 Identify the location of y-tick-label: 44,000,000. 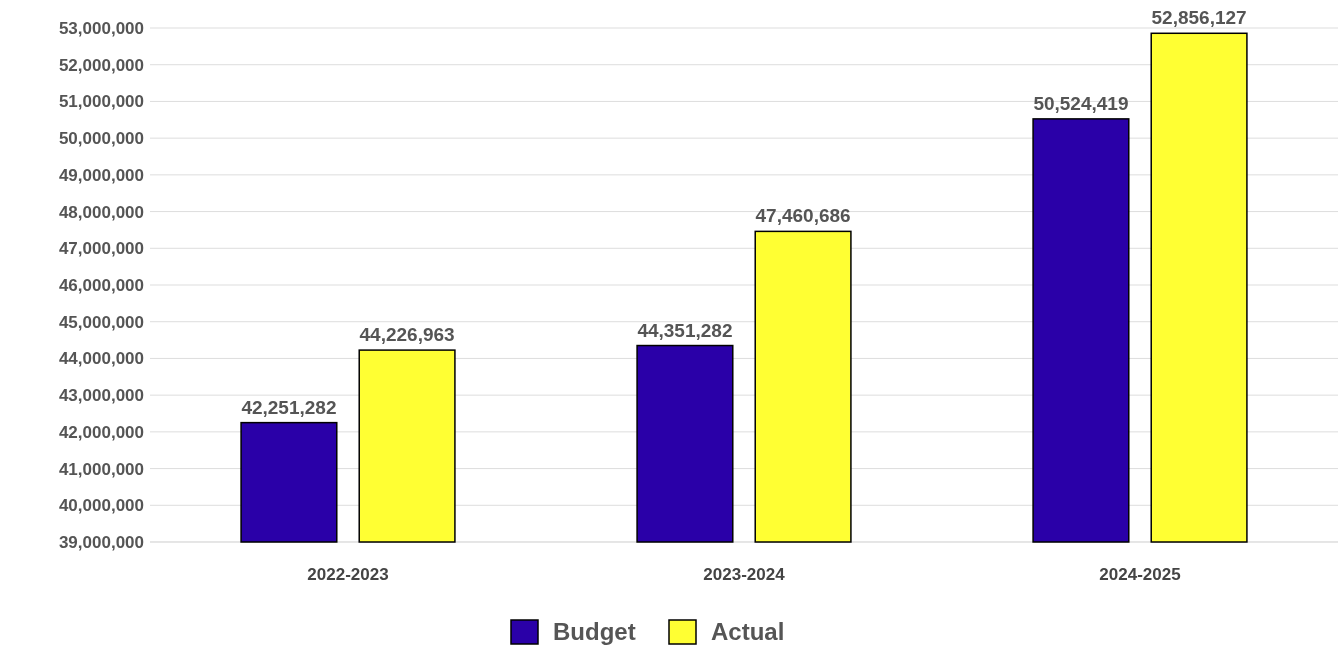
(101, 359).